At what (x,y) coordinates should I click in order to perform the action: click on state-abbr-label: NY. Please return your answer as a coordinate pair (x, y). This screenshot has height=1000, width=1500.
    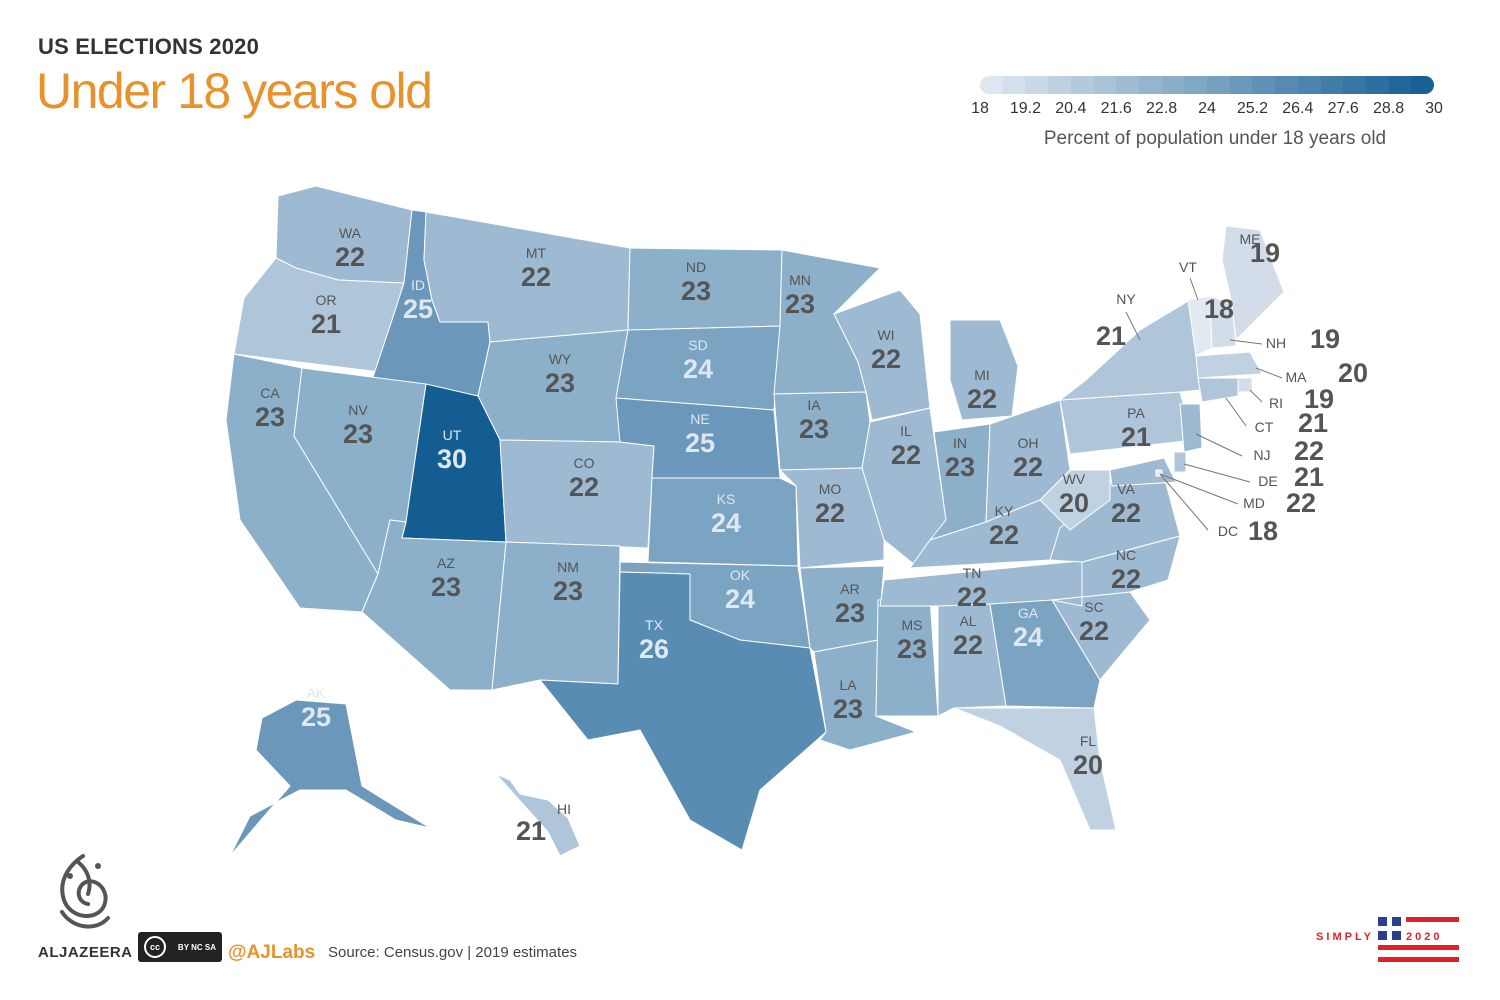
    Looking at the image, I should click on (1126, 299).